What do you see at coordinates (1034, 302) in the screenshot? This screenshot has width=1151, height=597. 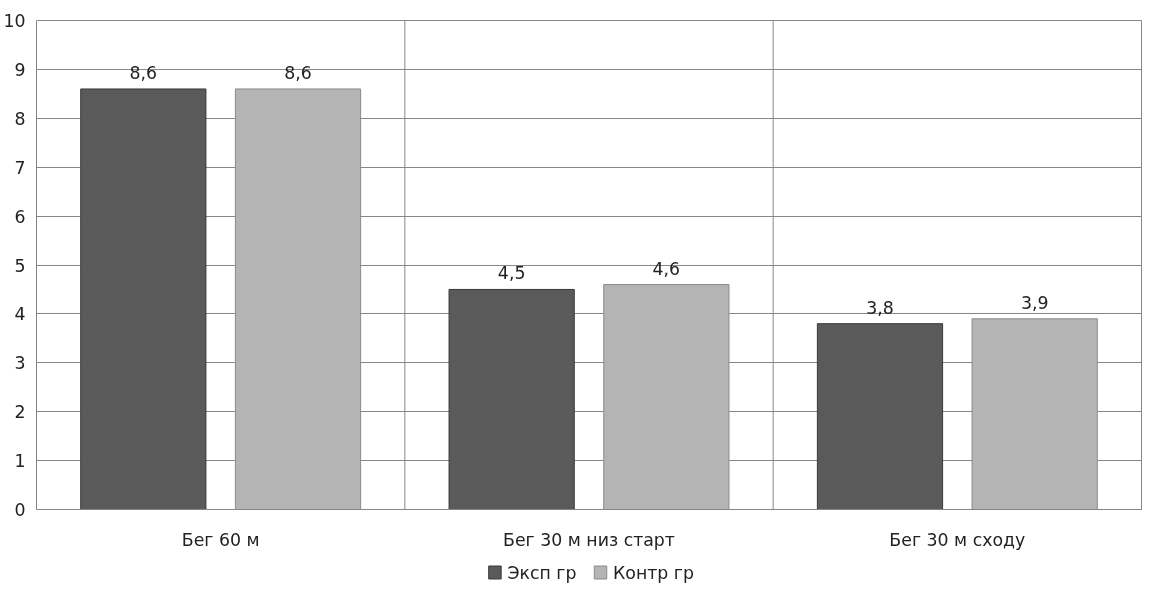 I see `data-label: 3,9` at bounding box center [1034, 302].